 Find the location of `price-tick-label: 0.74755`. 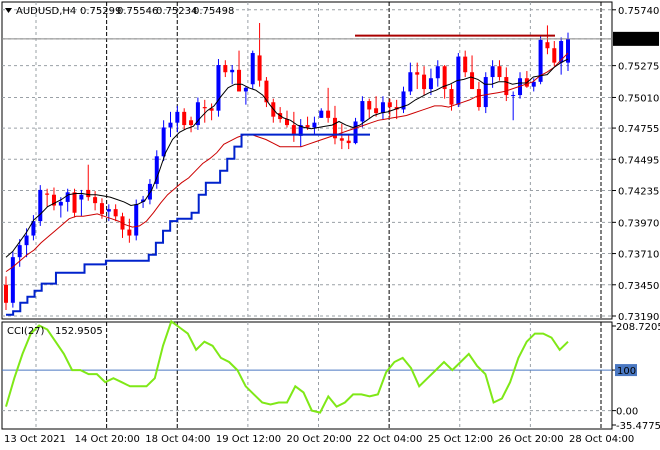

price-tick-label: 0.74755 is located at coordinates (638, 129).